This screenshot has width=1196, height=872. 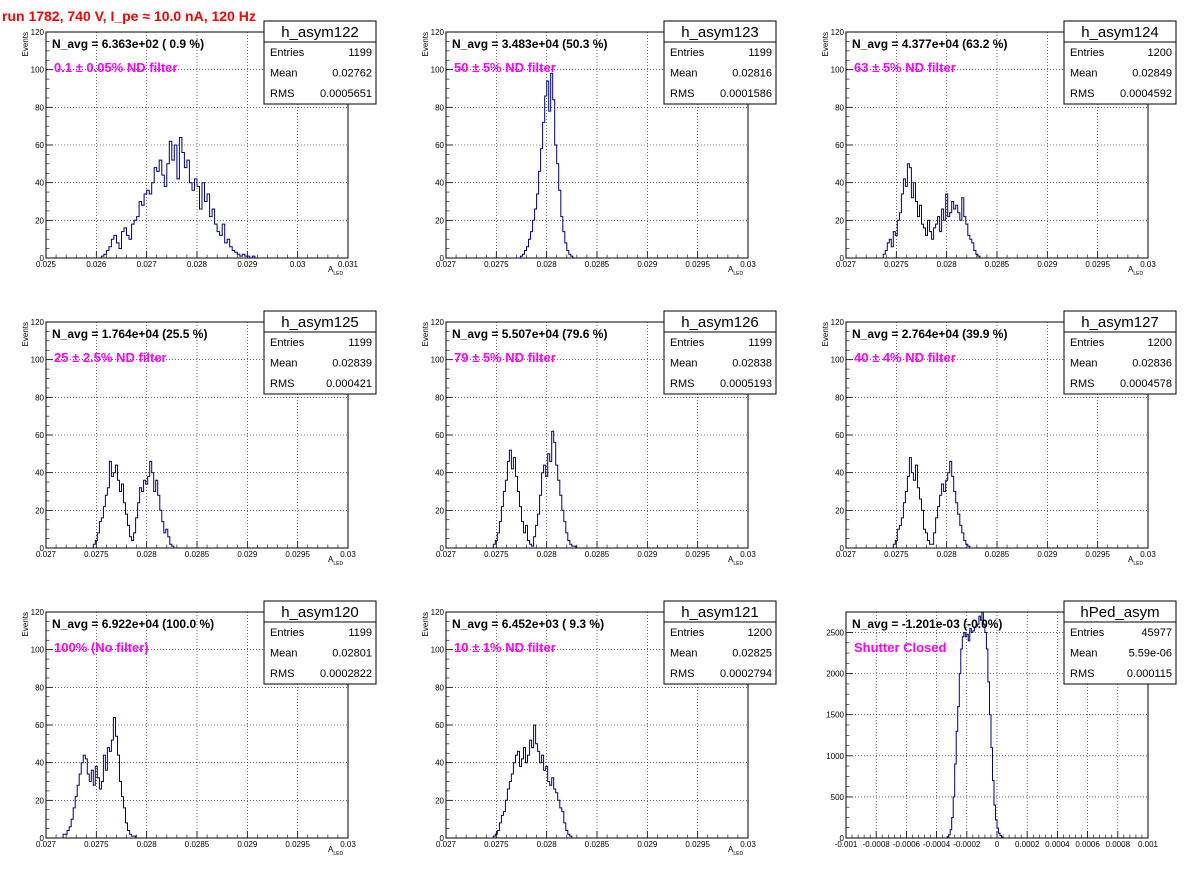 I want to click on stats-title: h_asym127, so click(x=1120, y=322).